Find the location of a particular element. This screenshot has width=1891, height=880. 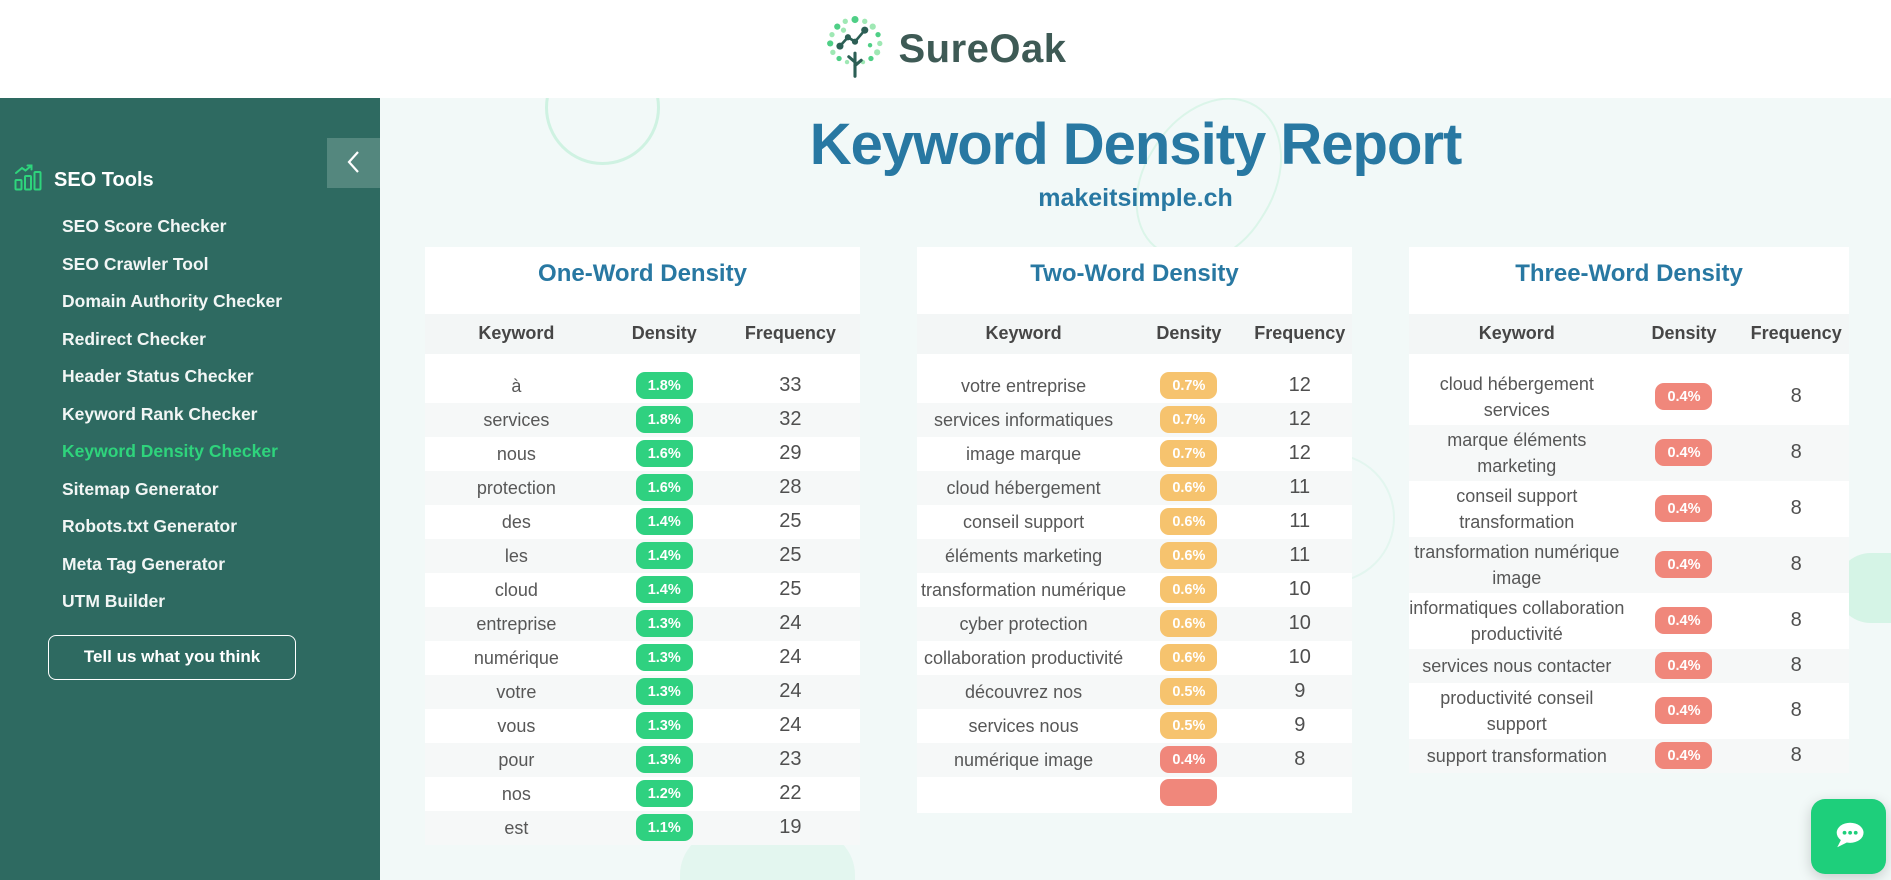

density-badge: 1.8% is located at coordinates (664, 386).